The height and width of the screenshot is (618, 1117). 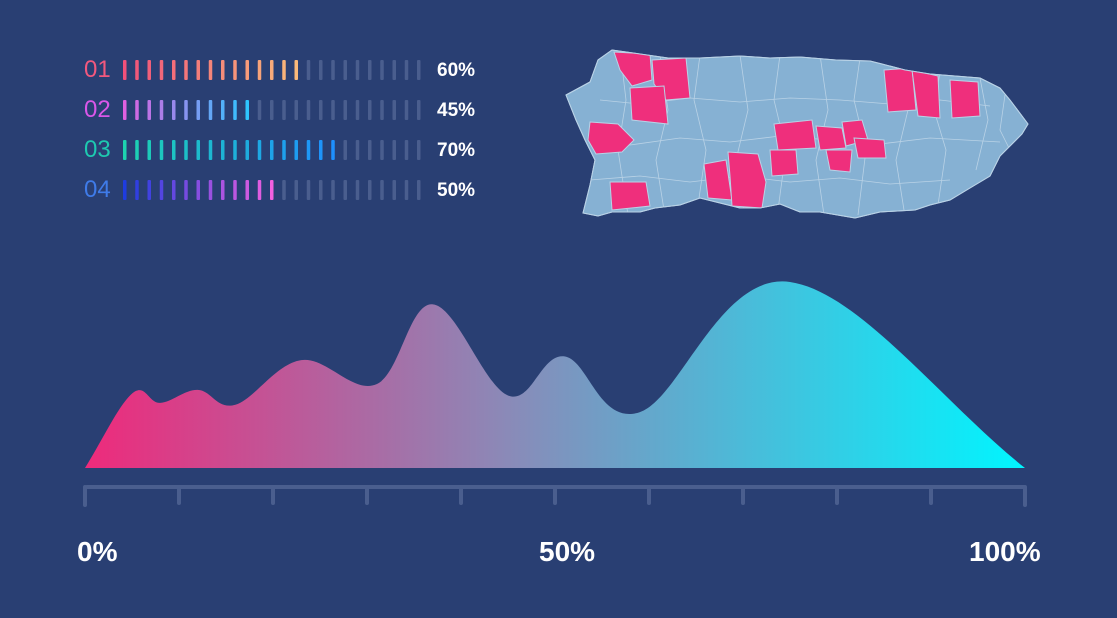 I want to click on progress-row-number: 04, so click(x=97, y=189).